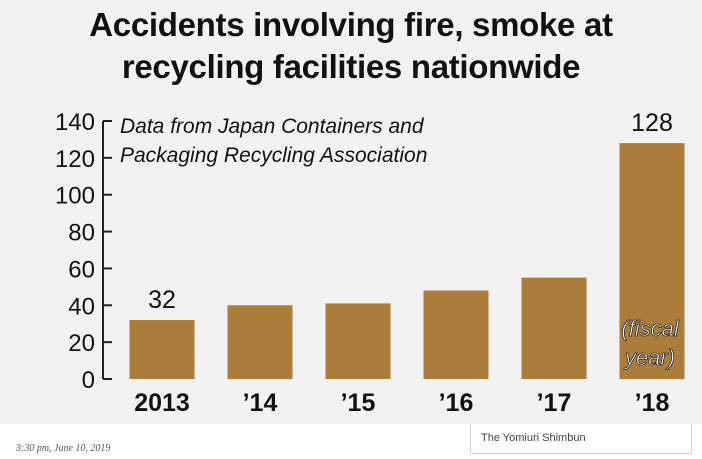 This screenshot has width=702, height=459. I want to click on data-label: 128, so click(652, 123).